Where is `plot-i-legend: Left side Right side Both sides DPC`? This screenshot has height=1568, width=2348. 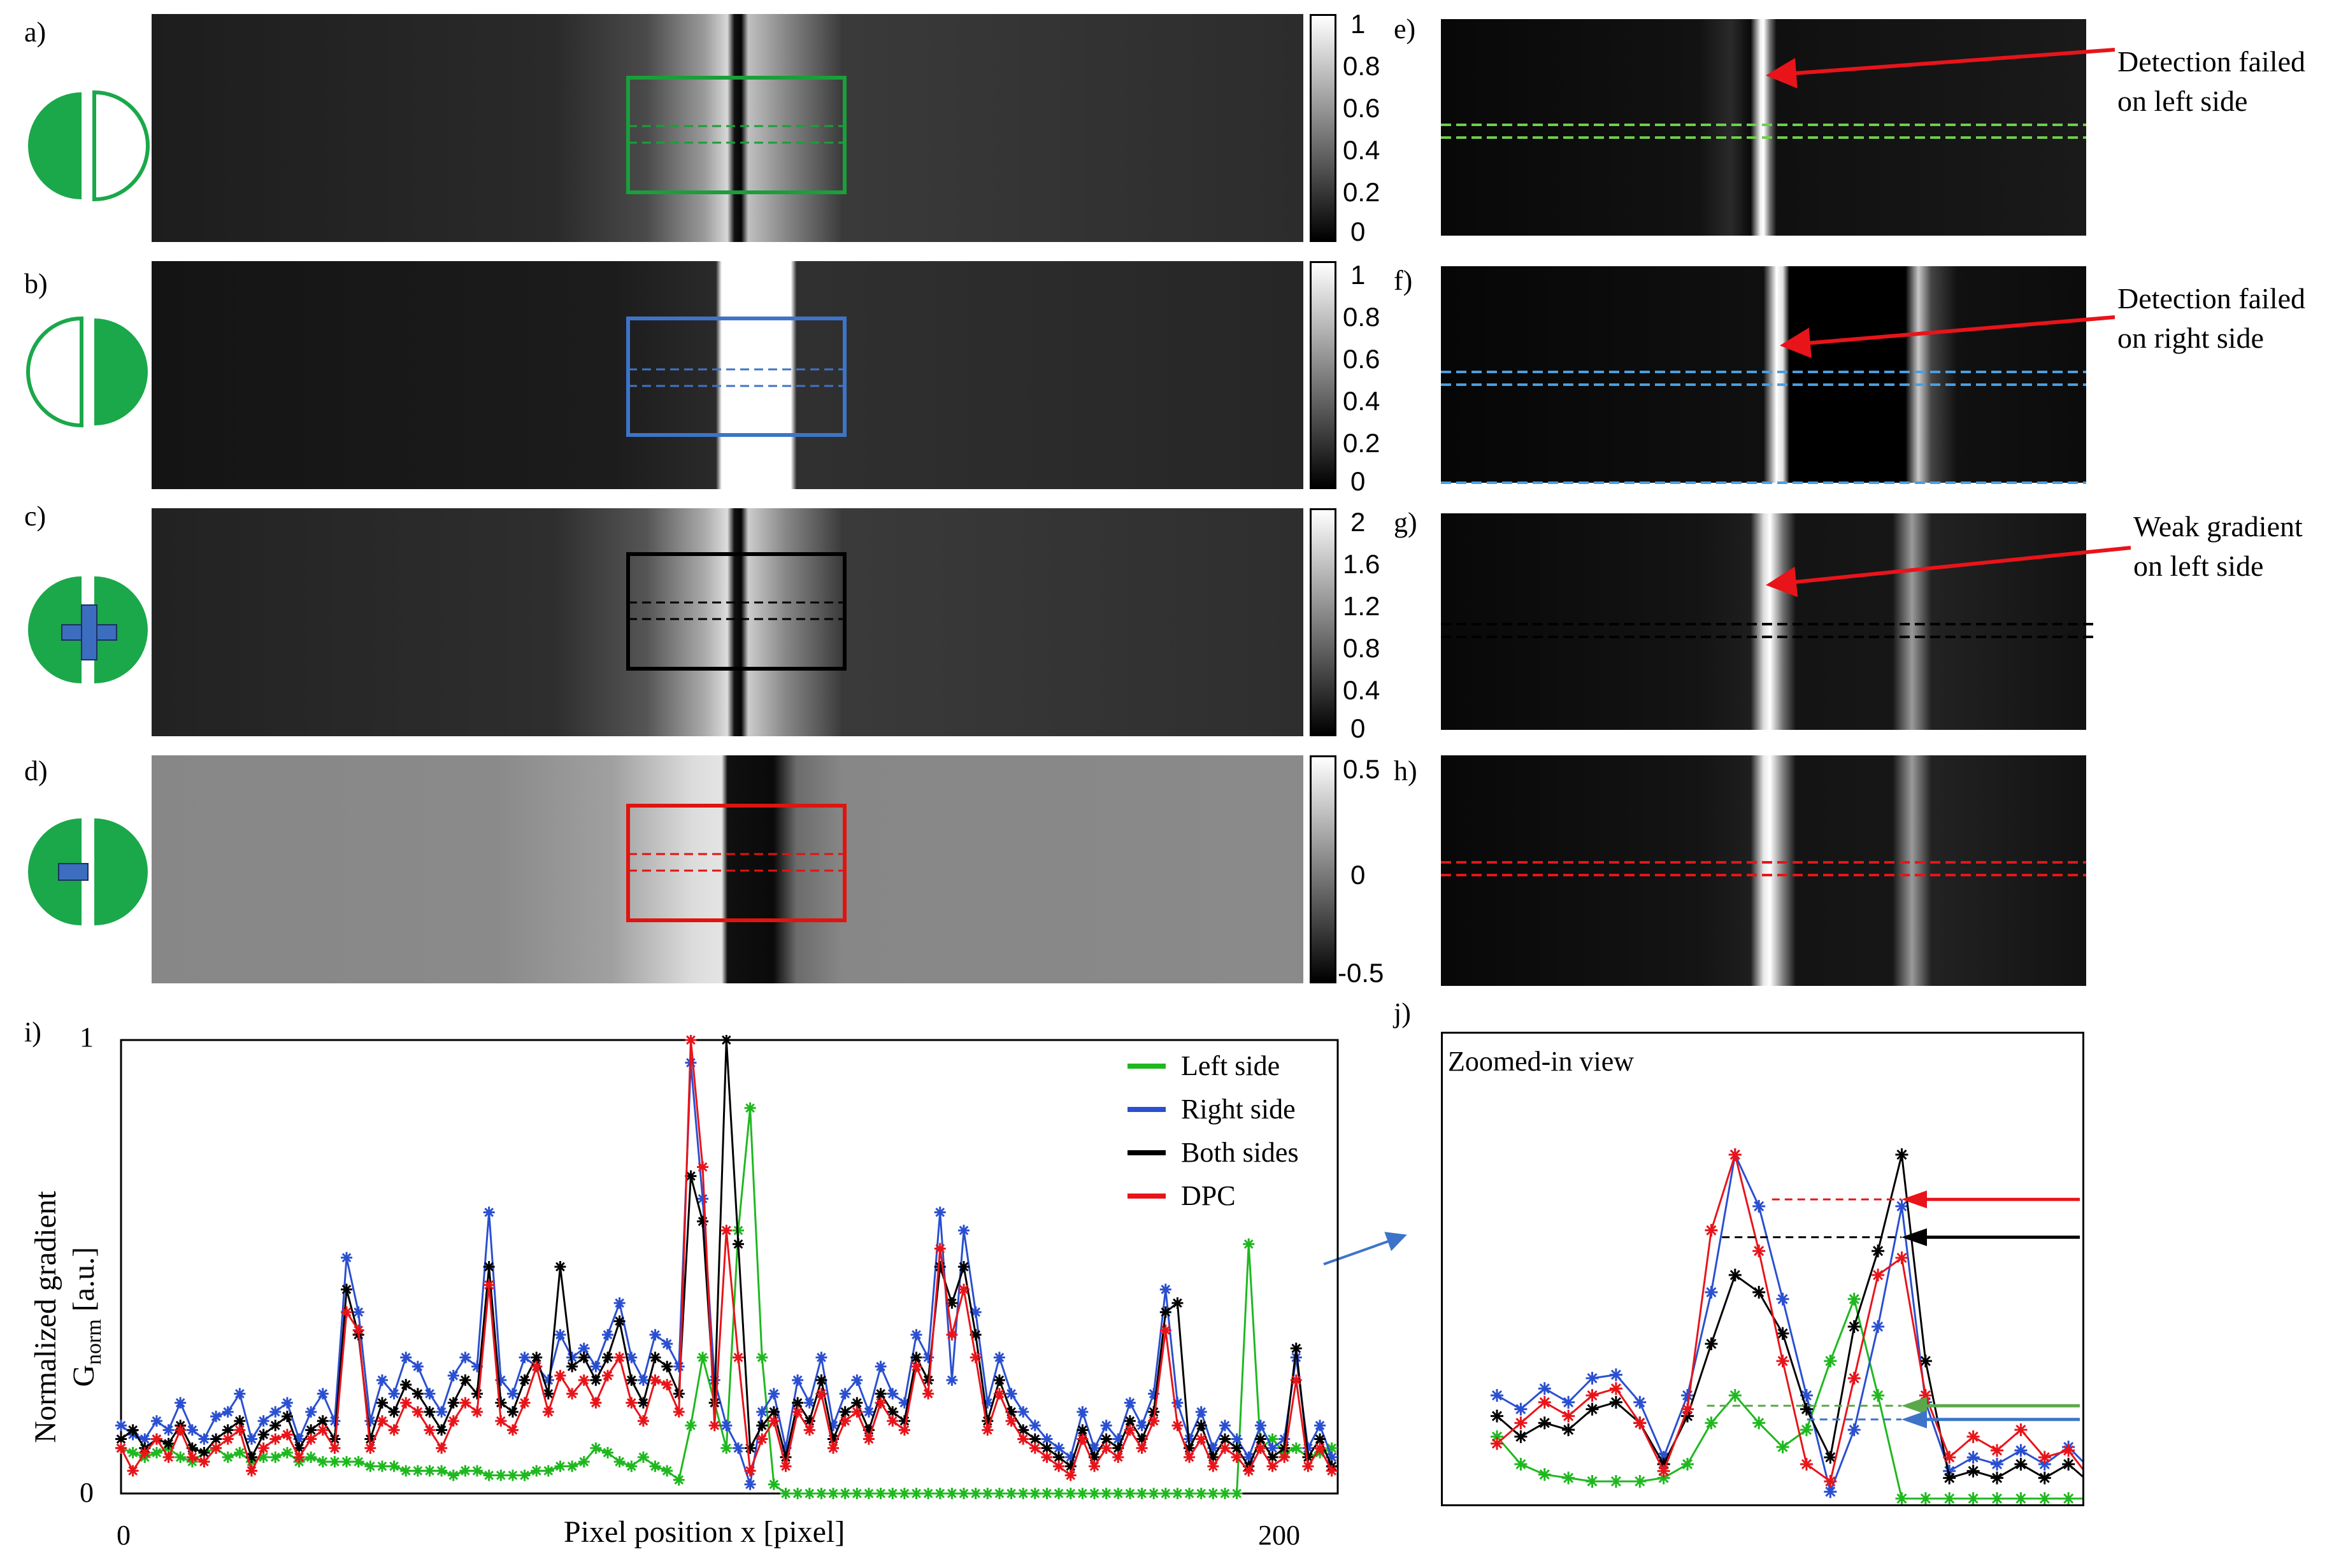 plot-i-legend: Left side Right side Both sides DPC is located at coordinates (1213, 1131).